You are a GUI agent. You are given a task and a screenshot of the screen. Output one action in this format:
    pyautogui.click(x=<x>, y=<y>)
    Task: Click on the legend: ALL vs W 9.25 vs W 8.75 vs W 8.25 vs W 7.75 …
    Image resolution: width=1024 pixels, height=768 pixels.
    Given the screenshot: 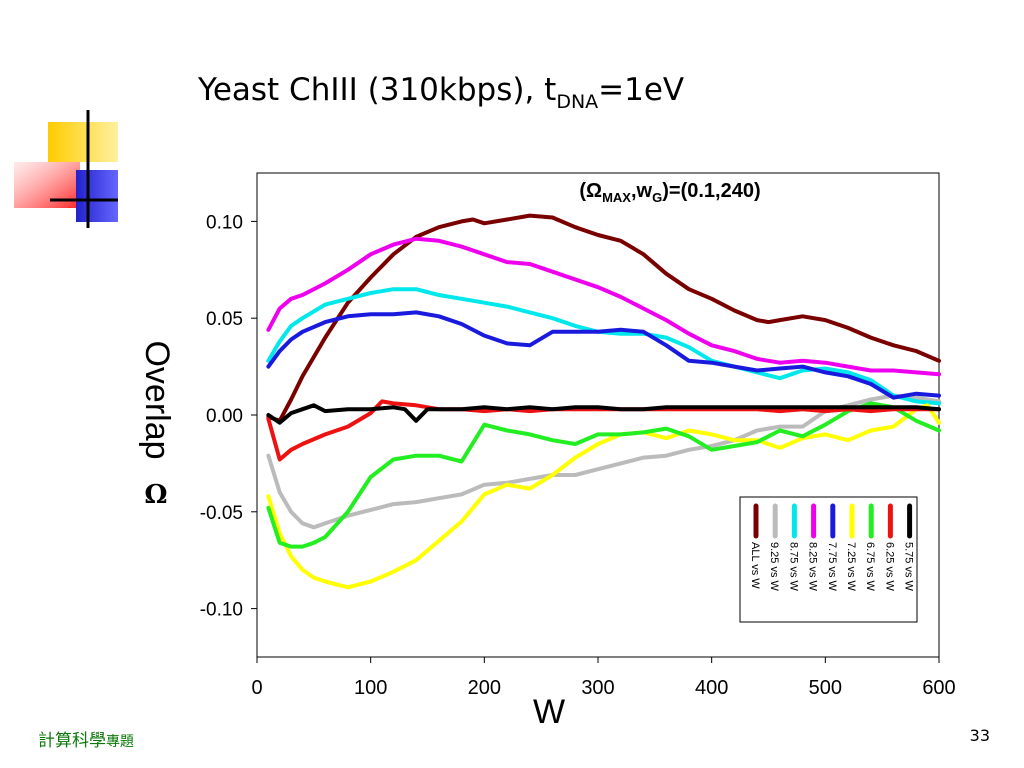 What is the action you would take?
    pyautogui.click(x=828, y=559)
    